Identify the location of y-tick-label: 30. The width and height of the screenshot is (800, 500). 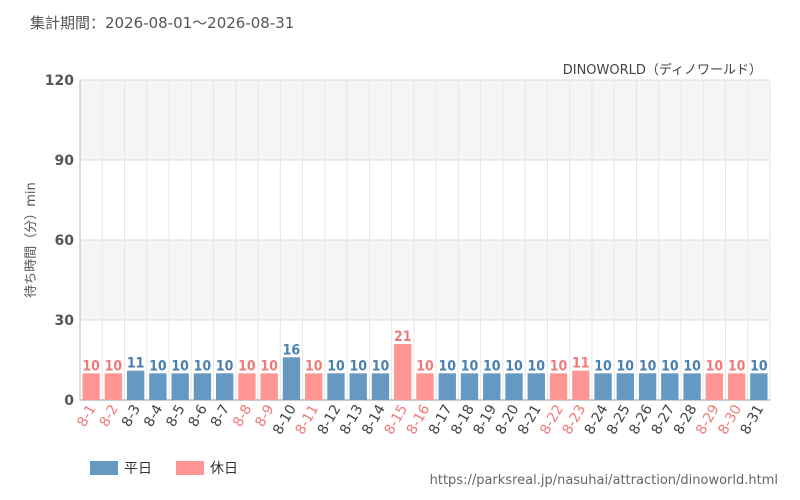
(65, 321).